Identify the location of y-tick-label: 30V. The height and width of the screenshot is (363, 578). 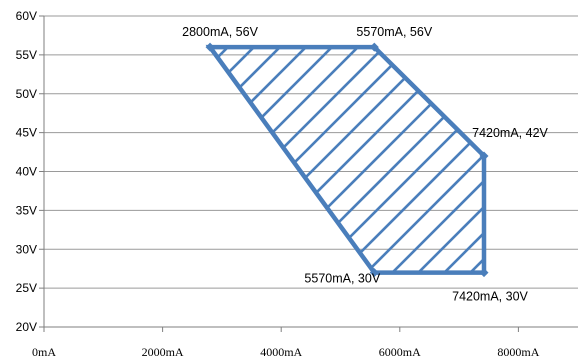
(26, 249).